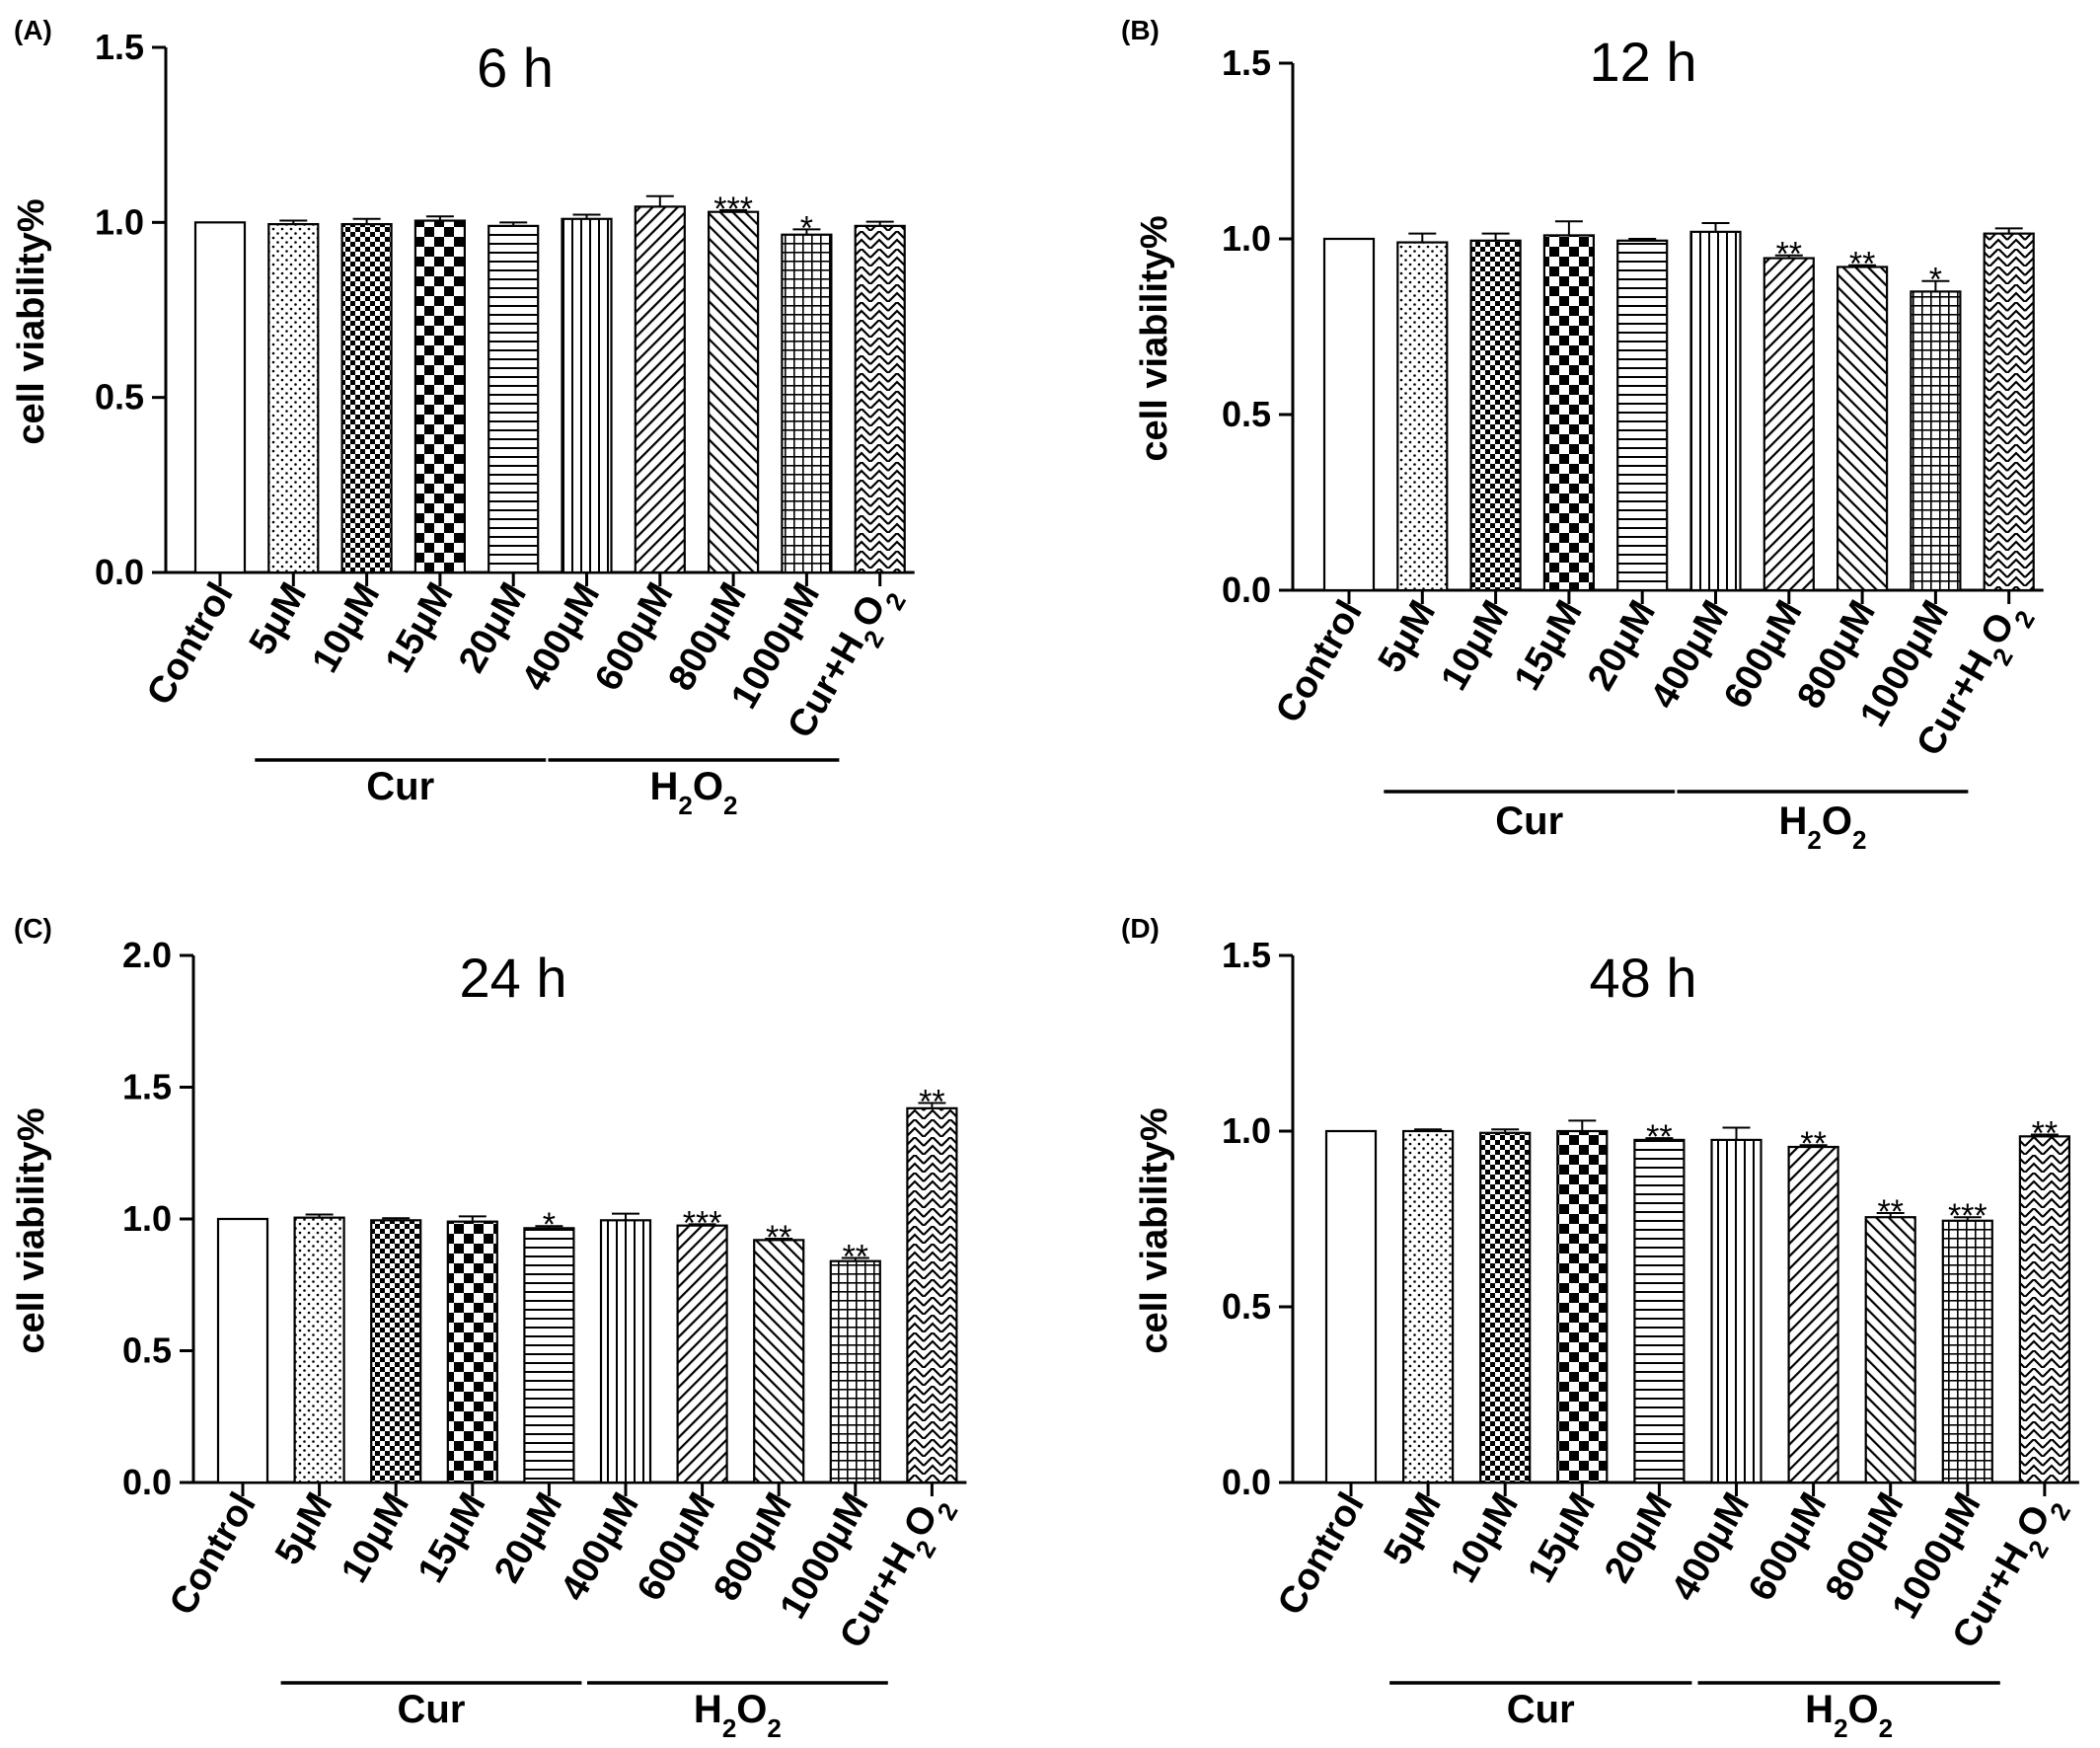 The height and width of the screenshot is (1748, 2100). I want to click on chart-title: 6 h, so click(515, 68).